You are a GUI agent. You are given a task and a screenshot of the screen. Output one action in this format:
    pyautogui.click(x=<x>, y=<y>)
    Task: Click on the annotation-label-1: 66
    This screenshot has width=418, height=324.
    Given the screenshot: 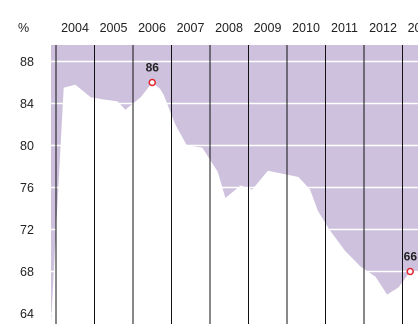 What is the action you would take?
    pyautogui.click(x=411, y=257)
    